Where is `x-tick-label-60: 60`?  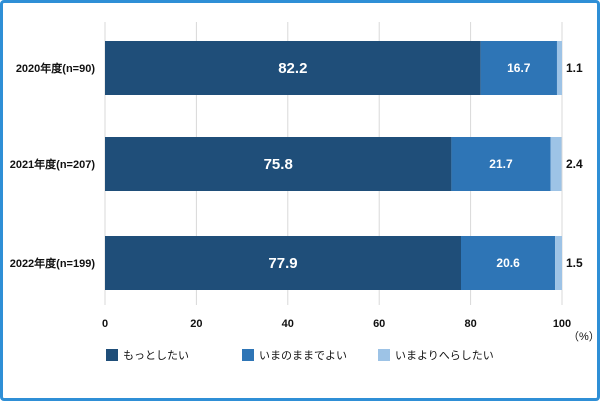 x-tick-label-60: 60 is located at coordinates (379, 324).